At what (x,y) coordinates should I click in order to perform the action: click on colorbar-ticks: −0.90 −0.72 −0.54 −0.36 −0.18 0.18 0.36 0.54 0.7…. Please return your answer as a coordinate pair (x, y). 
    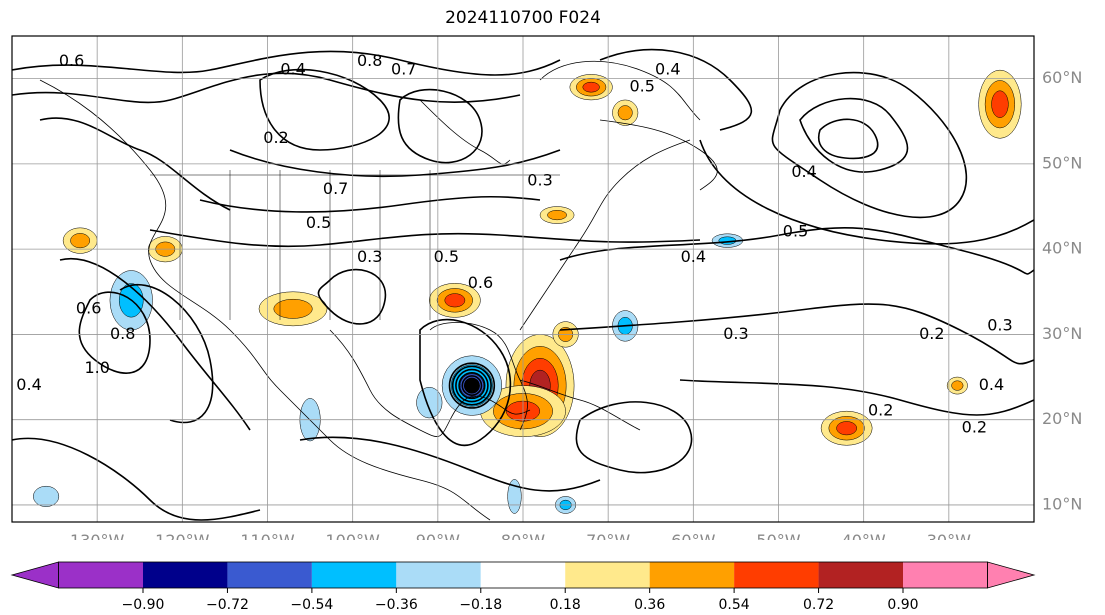
    Looking at the image, I should click on (520, 599).